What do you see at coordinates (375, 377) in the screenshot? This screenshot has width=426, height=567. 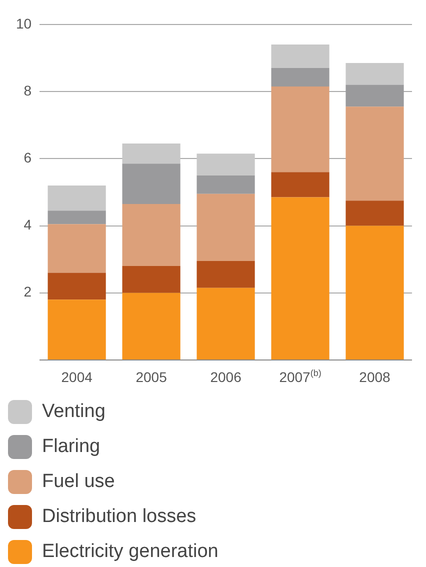 I see `x-tick-label: 2008` at bounding box center [375, 377].